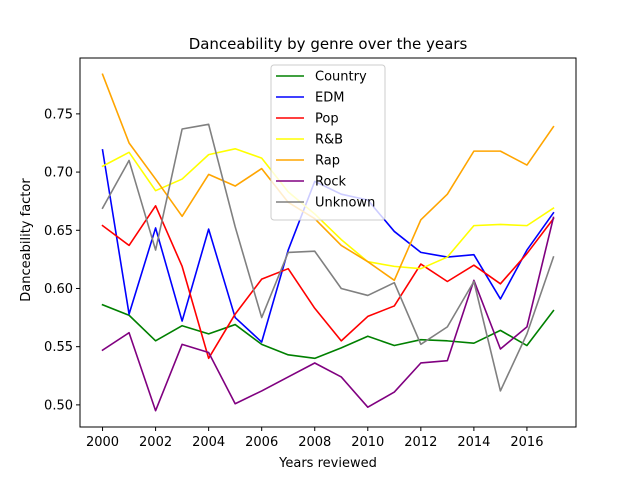  I want to click on y-tick-label: 0.70, so click(58, 173).